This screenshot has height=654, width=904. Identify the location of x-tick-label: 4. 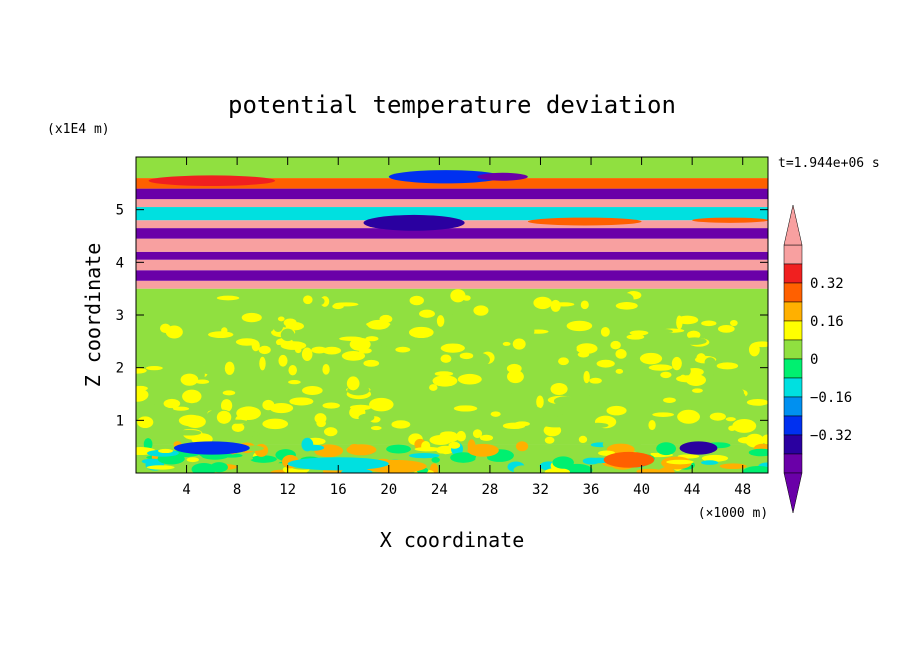
(186, 490).